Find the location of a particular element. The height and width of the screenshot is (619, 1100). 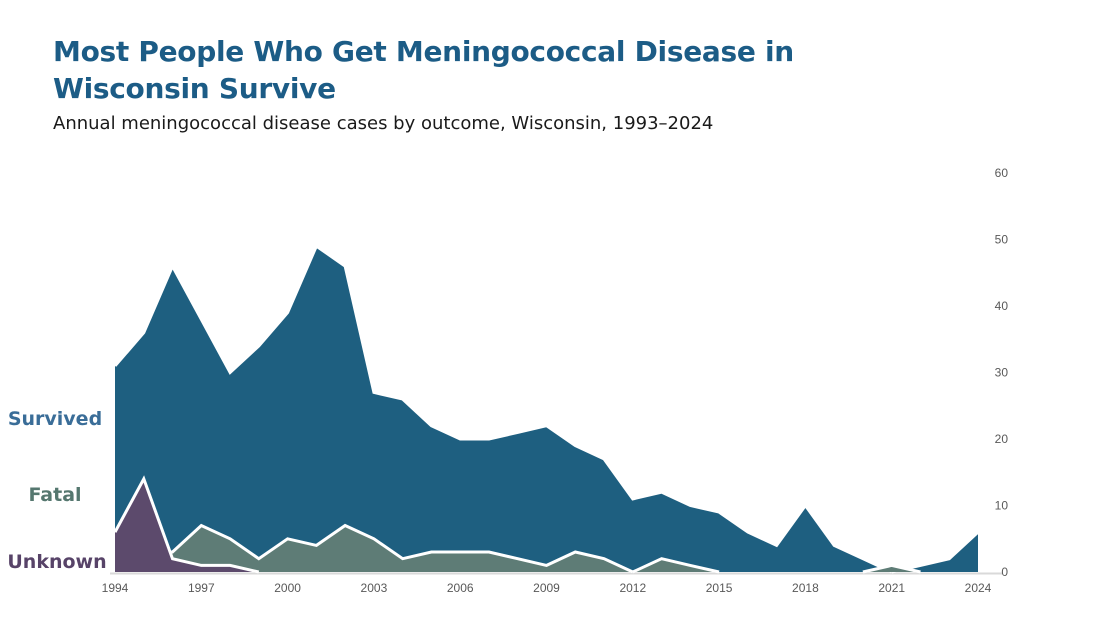

x-tick-2018: 2018 is located at coordinates (805, 588).